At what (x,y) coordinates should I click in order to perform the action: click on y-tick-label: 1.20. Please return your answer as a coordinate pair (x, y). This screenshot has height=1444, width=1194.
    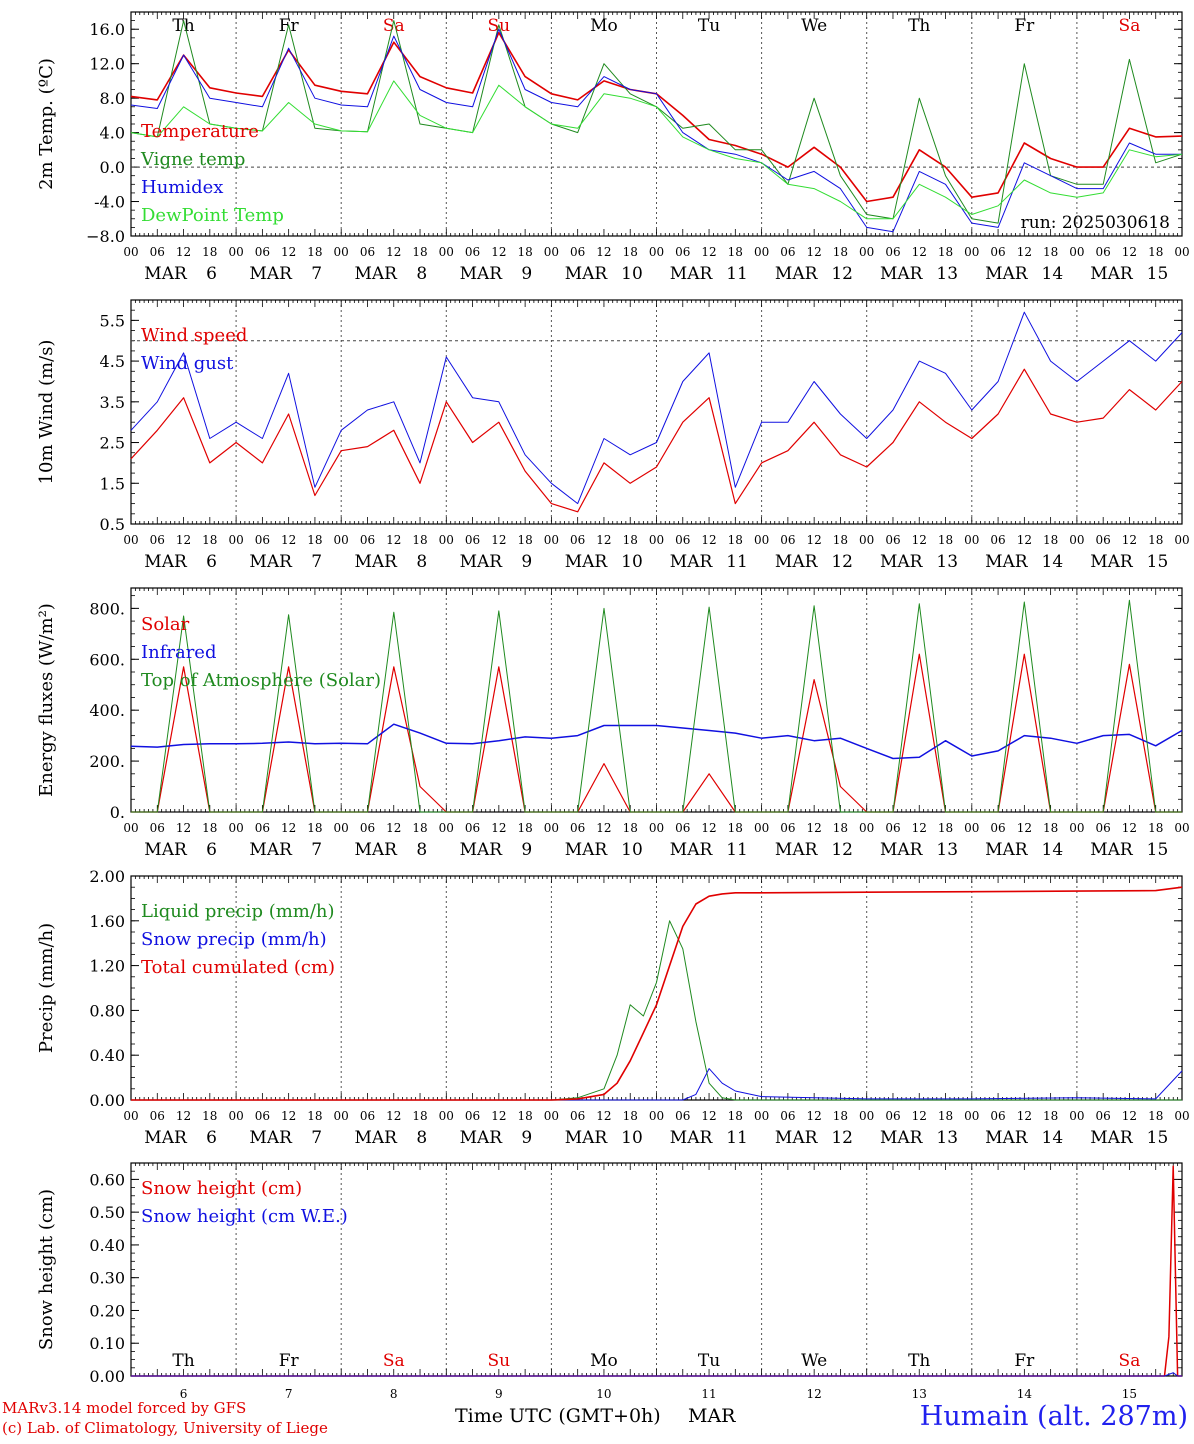
    Looking at the image, I should click on (107, 966).